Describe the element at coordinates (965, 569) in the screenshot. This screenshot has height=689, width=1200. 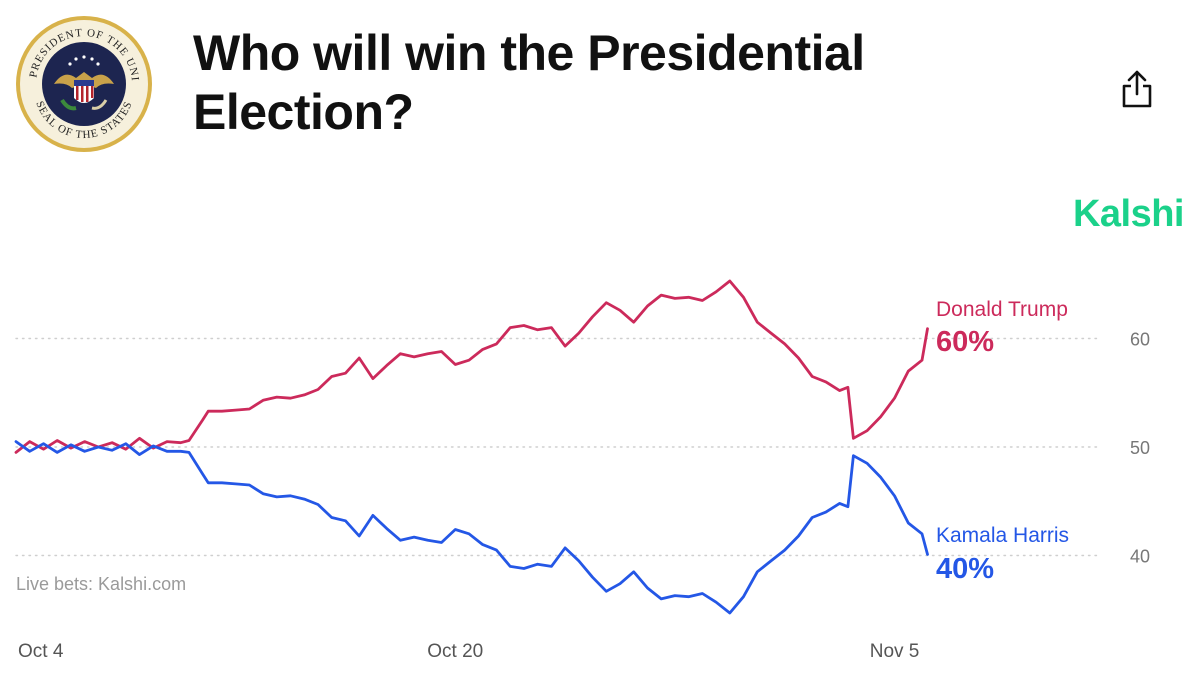
I see `harris-series-value: 40%` at that location.